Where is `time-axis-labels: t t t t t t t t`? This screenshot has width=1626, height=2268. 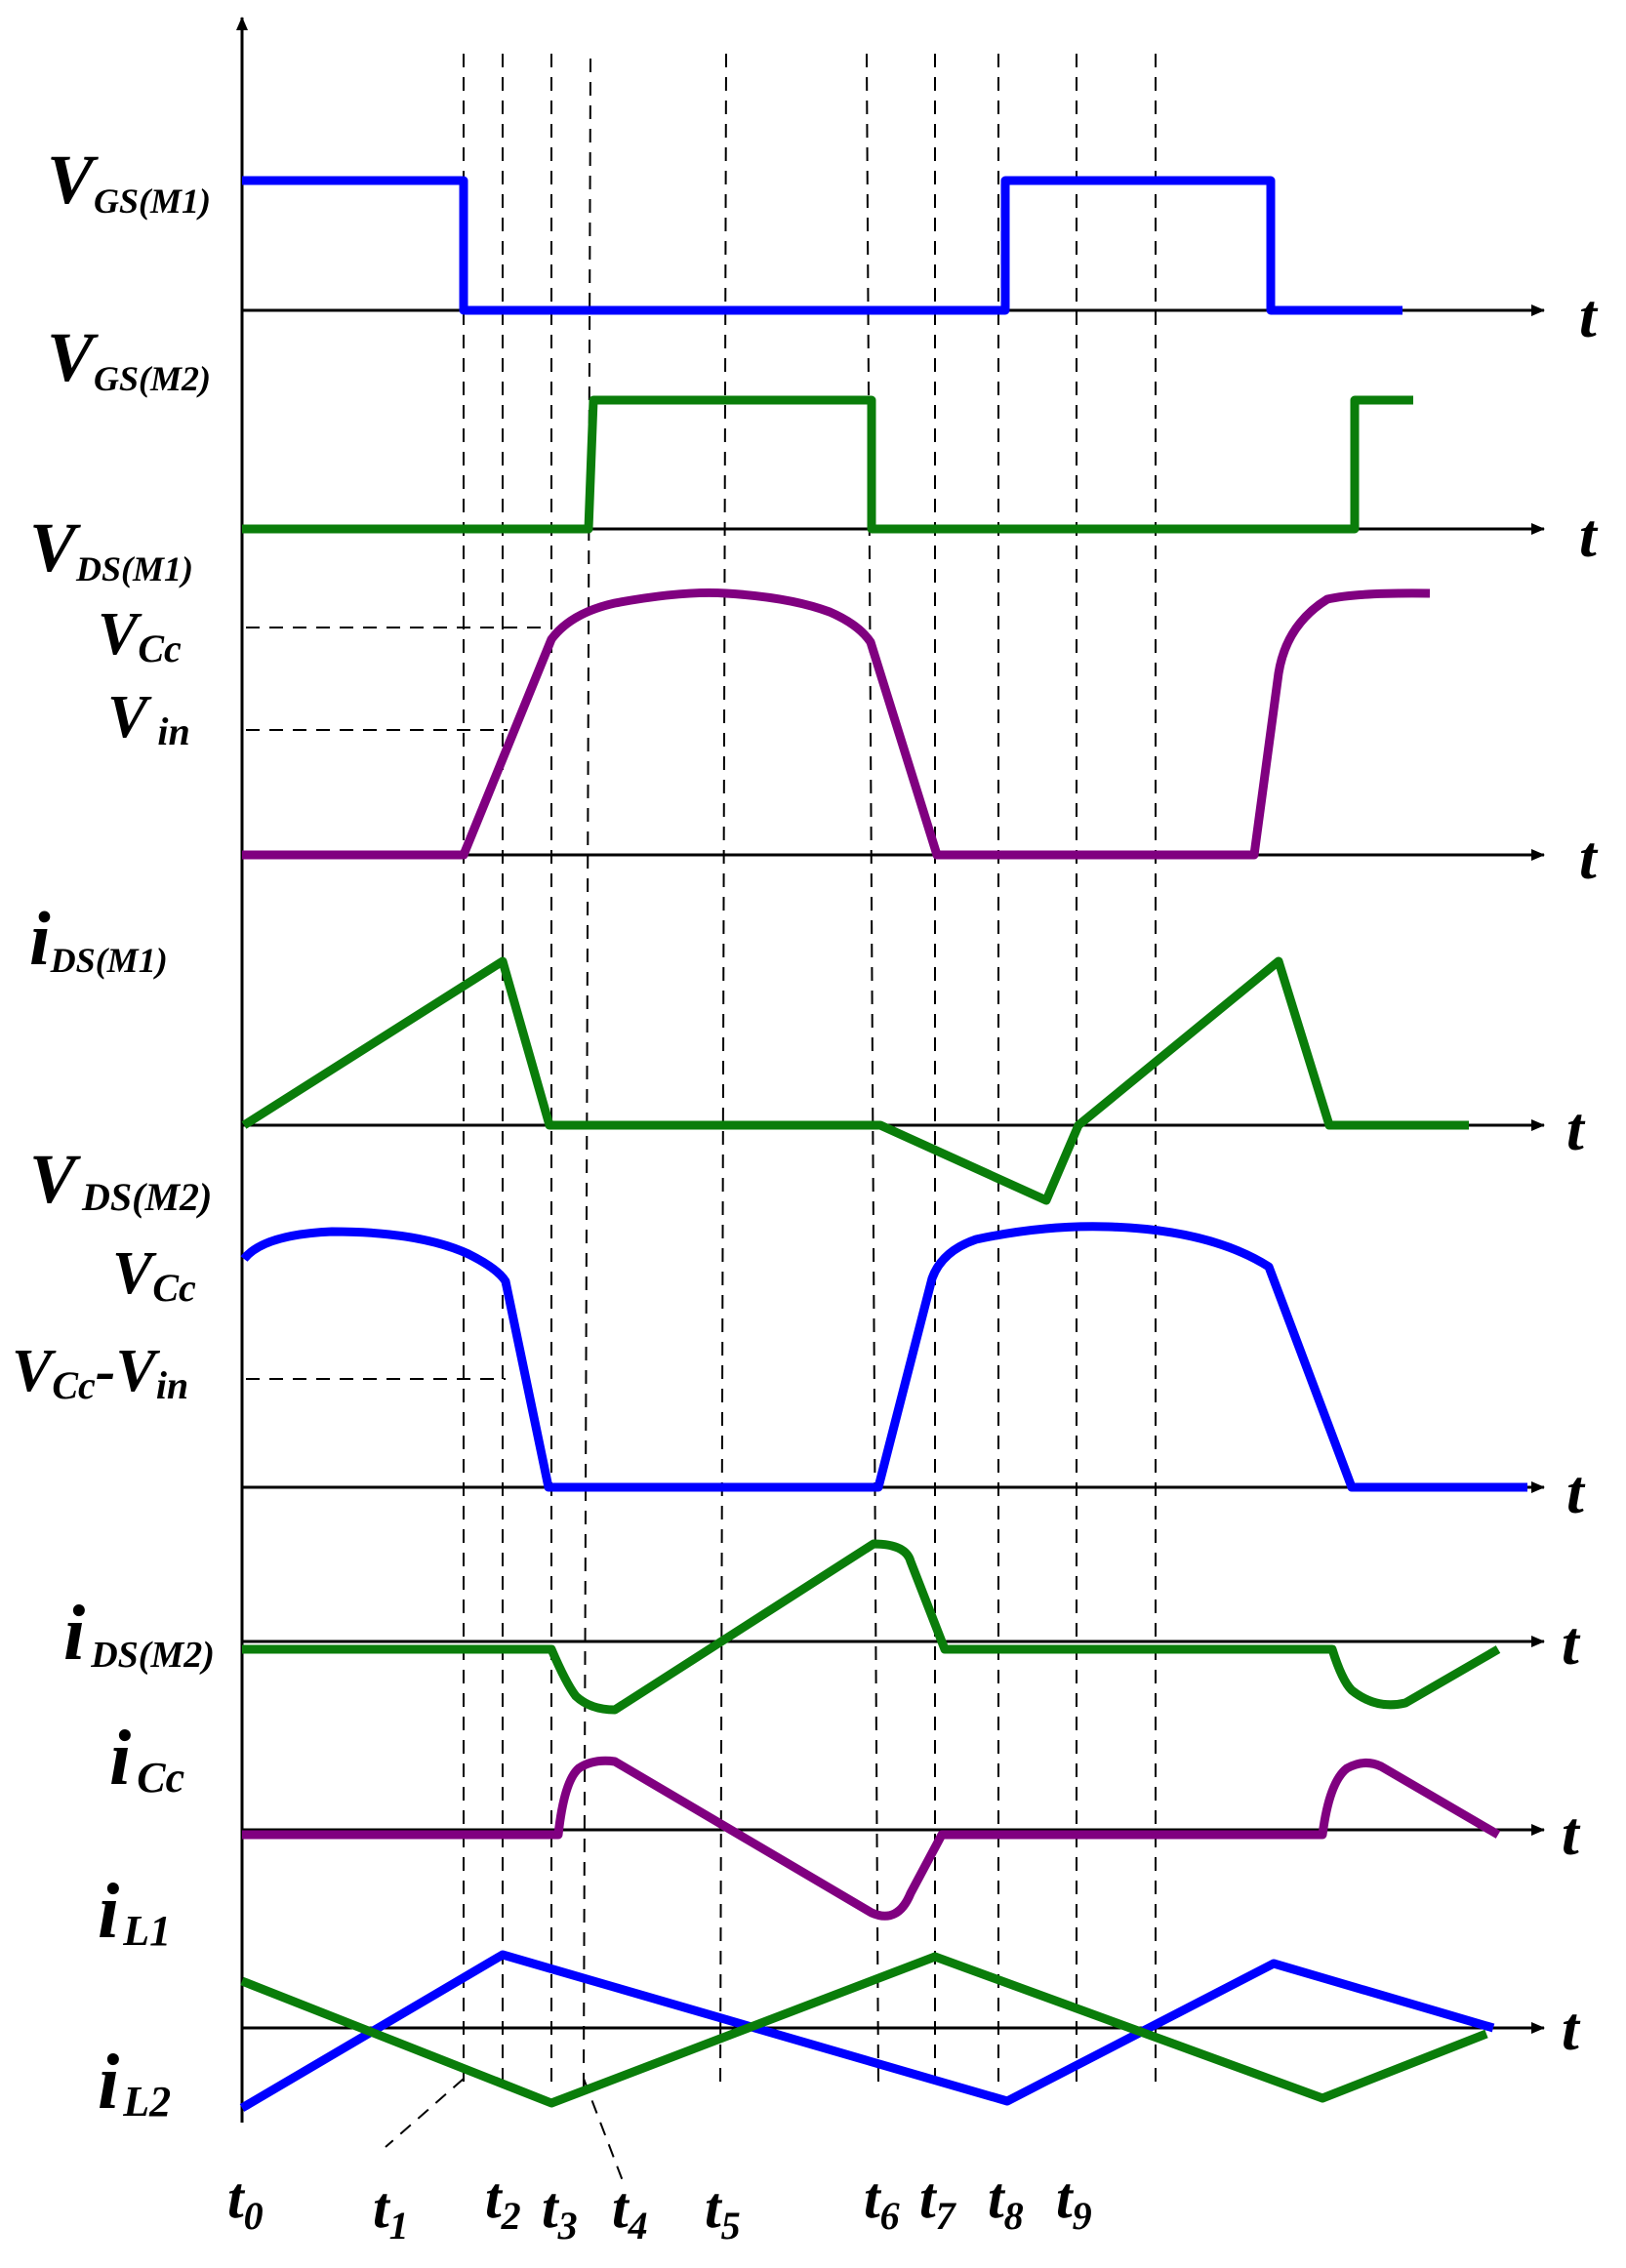 time-axis-labels: t t t t t t t t is located at coordinates (1581, 1172).